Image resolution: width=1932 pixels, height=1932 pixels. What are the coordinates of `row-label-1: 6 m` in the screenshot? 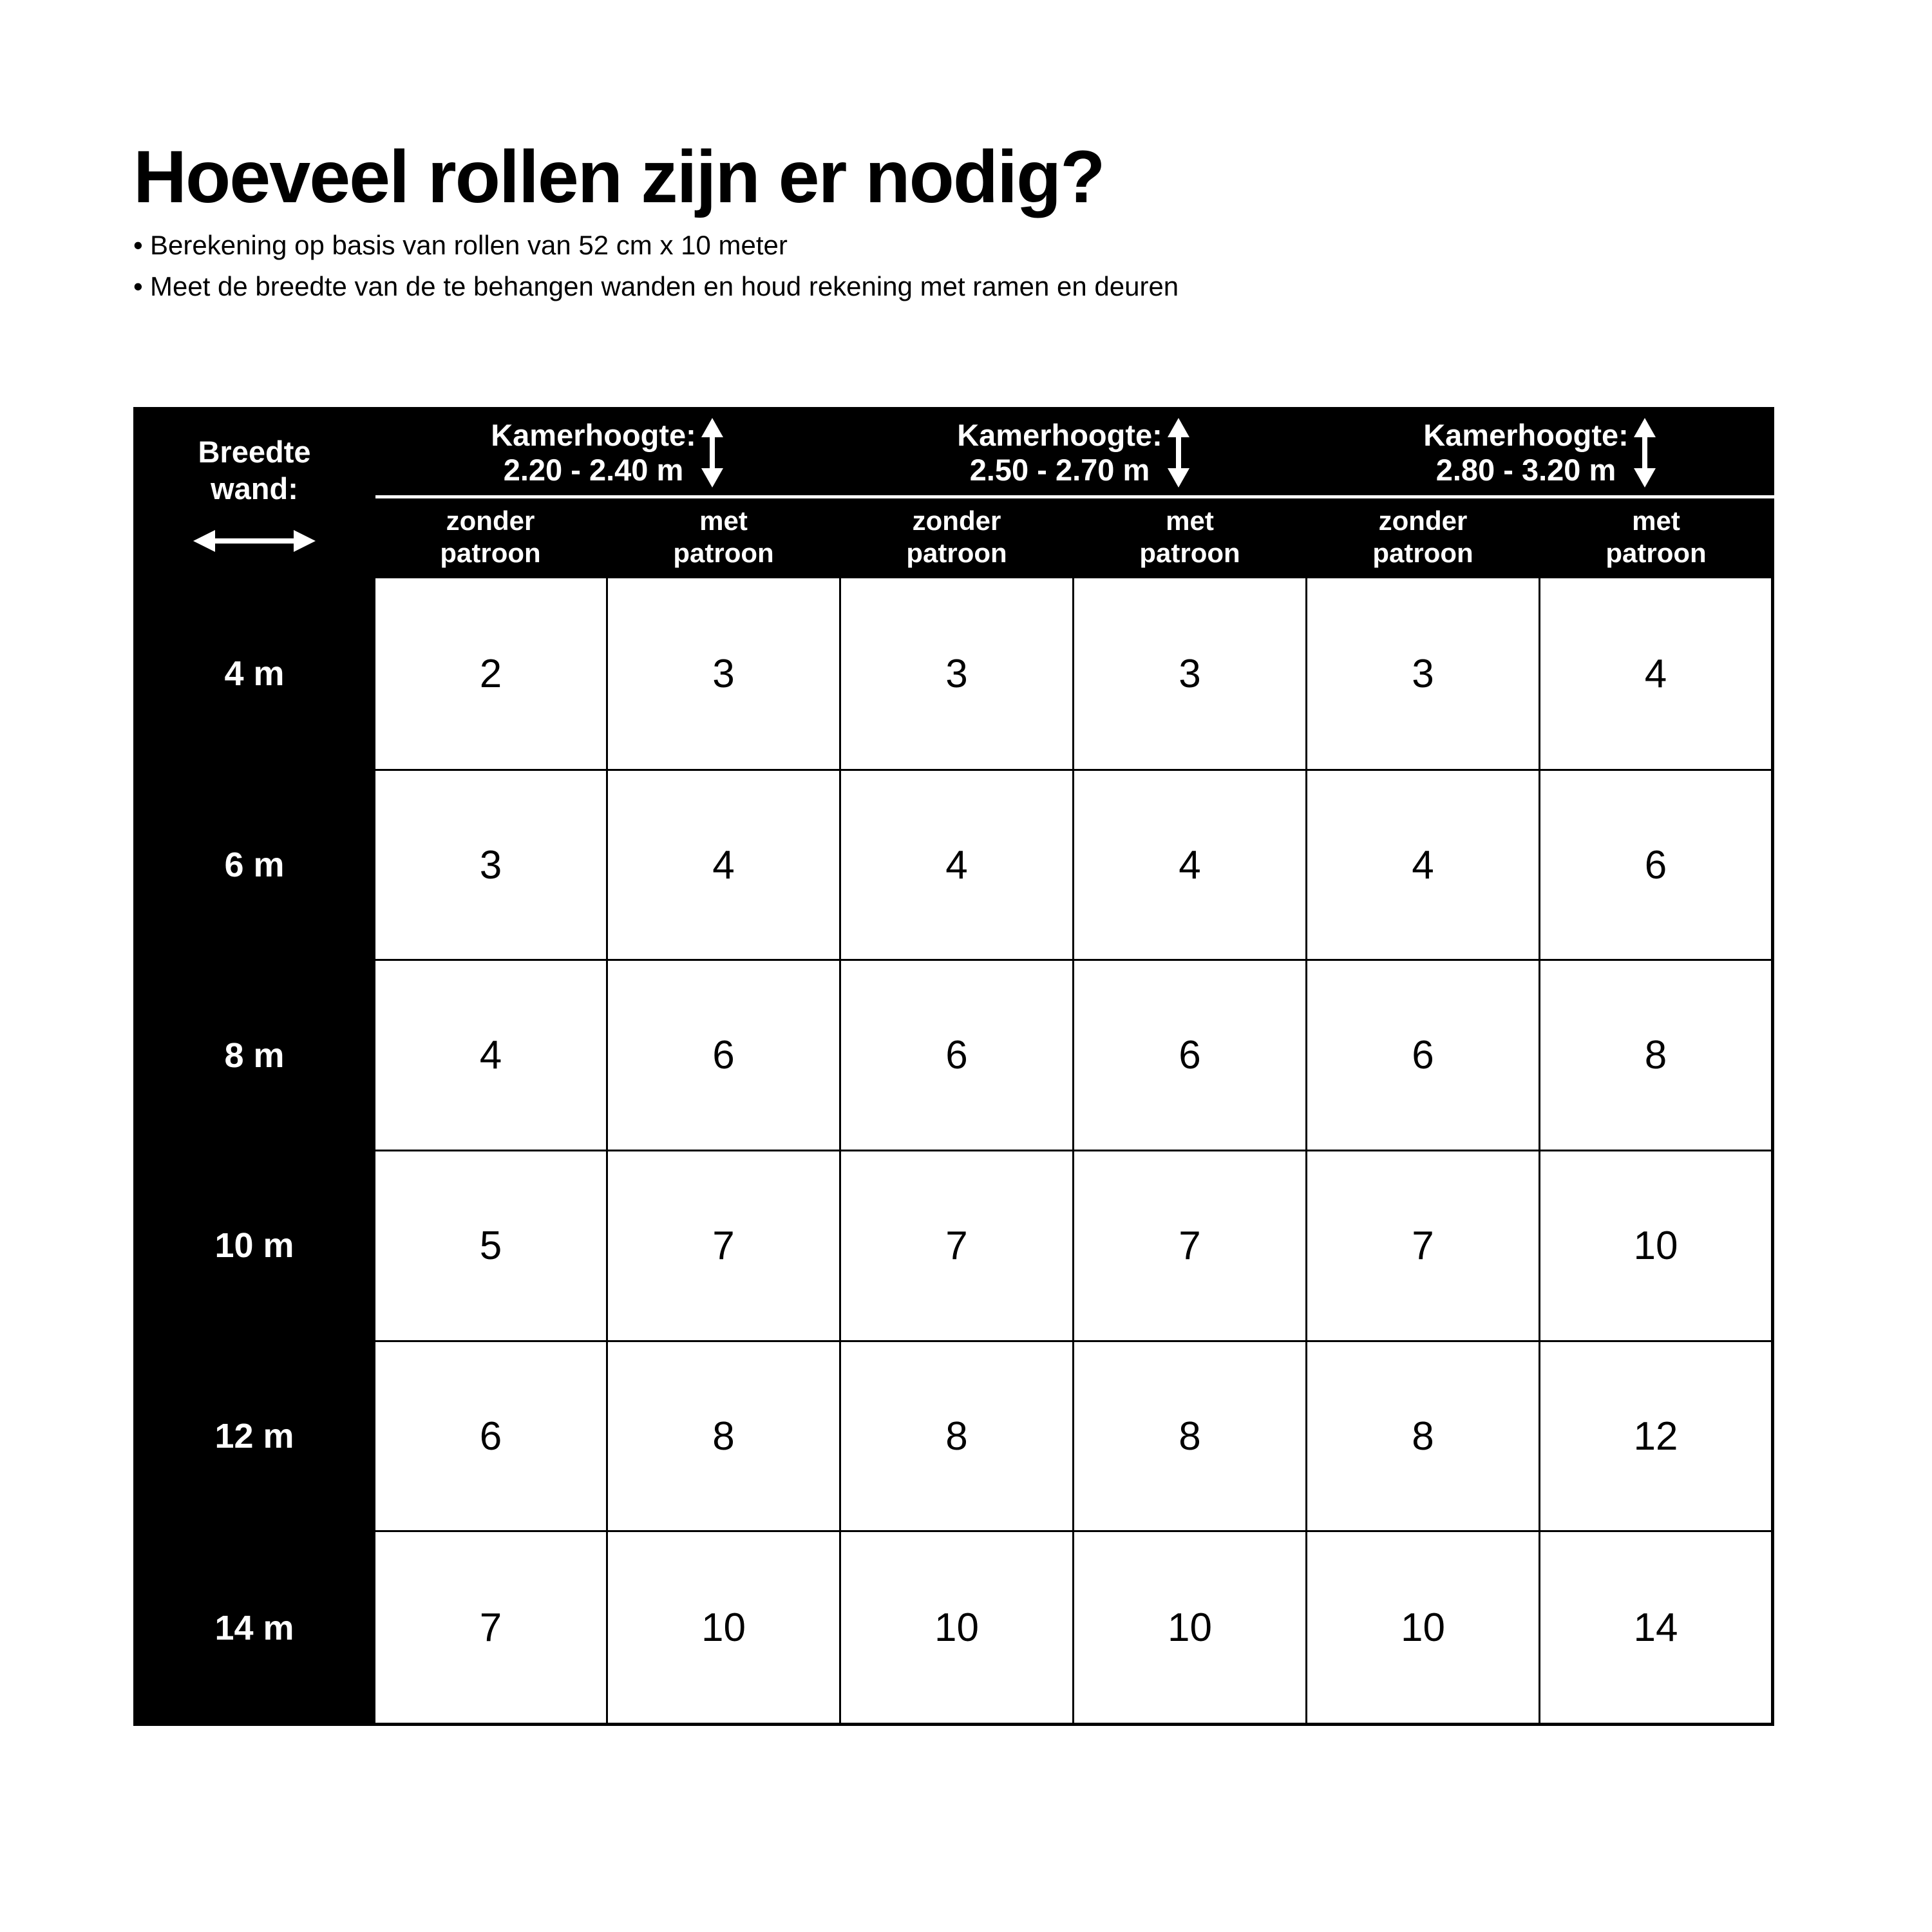 It's located at (254, 865).